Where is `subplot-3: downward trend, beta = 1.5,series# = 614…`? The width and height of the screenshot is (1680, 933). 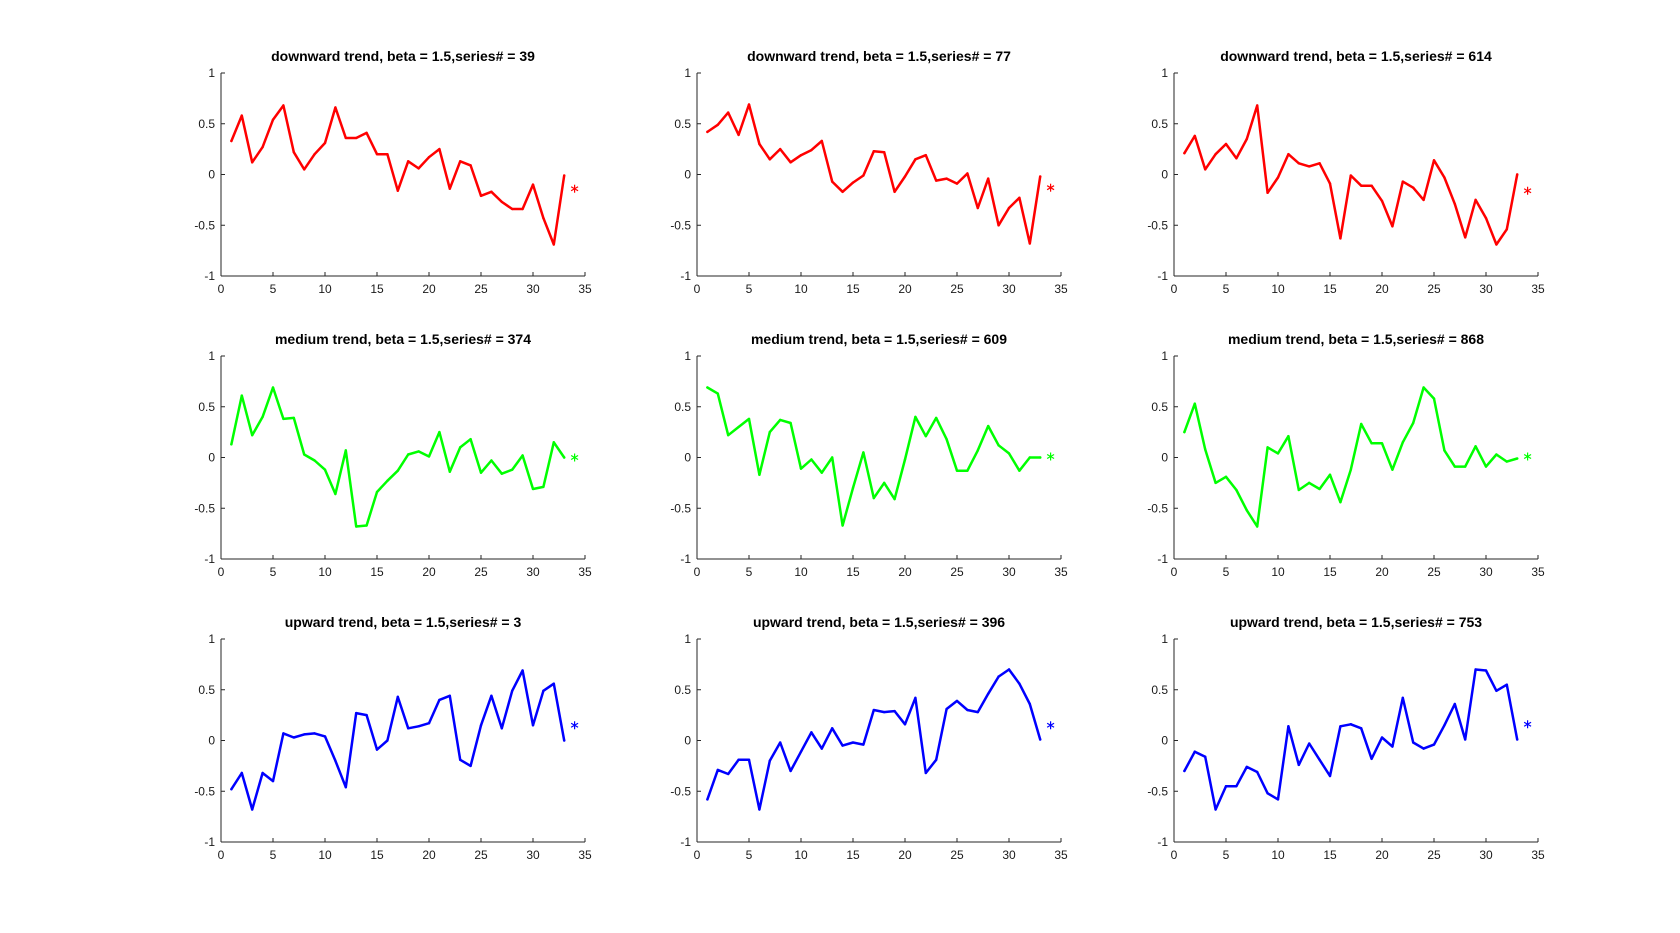 subplot-3: downward trend, beta = 1.5,series# = 614… is located at coordinates (1346, 172).